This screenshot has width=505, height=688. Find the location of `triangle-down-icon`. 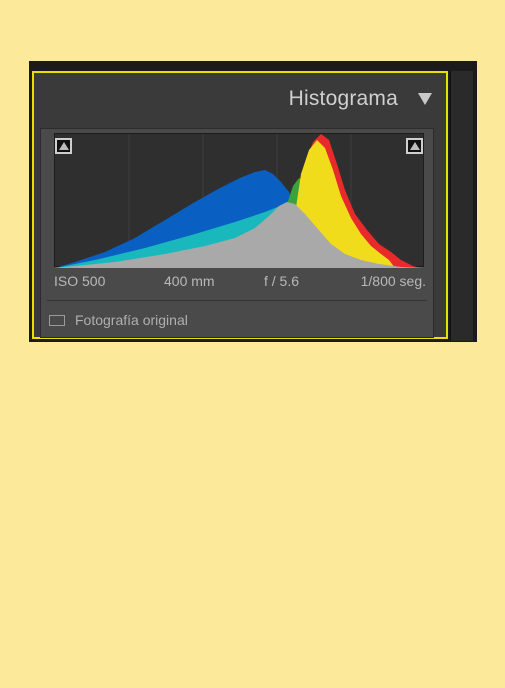

triangle-down-icon is located at coordinates (425, 99).